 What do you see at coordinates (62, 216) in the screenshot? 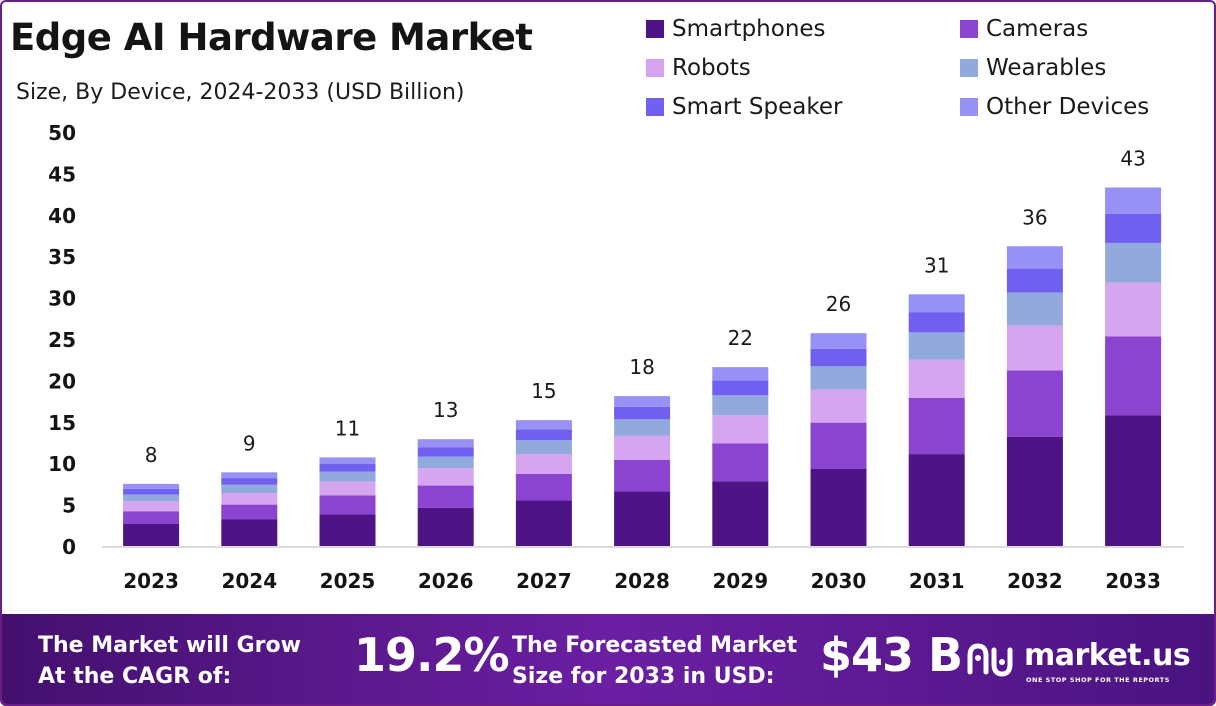
I see `y-tick-label: 40` at bounding box center [62, 216].